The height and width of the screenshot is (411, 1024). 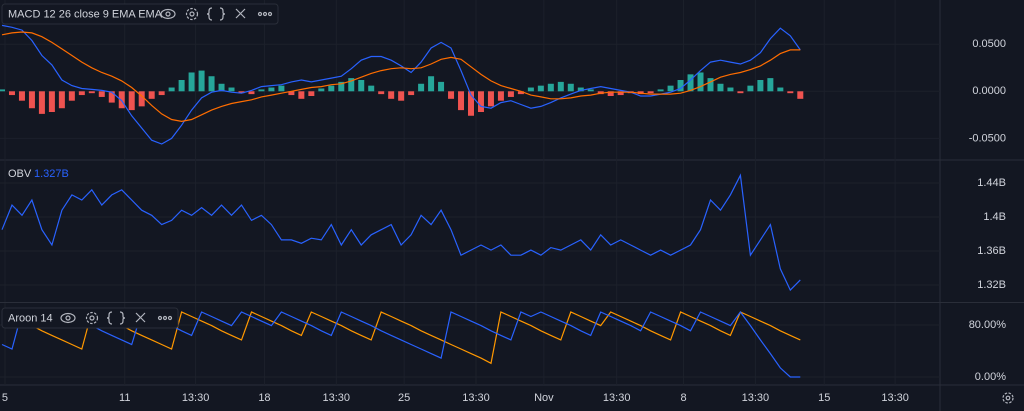 I want to click on x-tick-label: 15, so click(x=824, y=398).